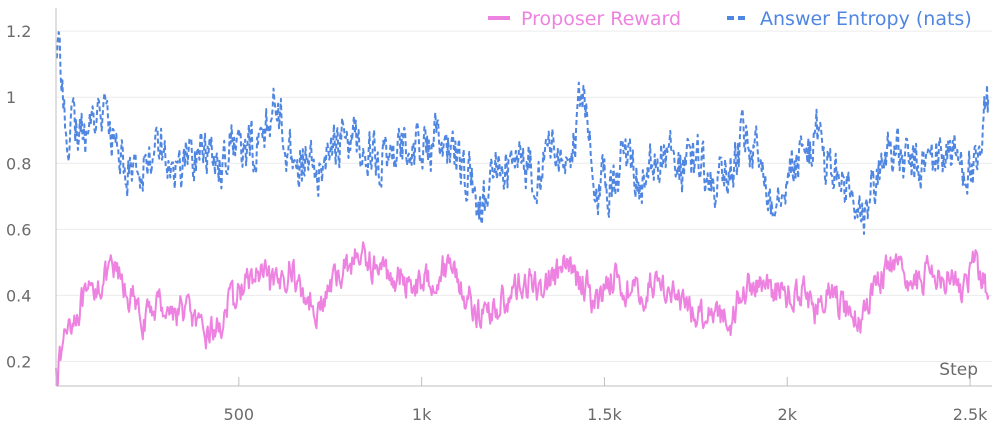 This screenshot has height=432, width=996. I want to click on legend-label: Proposer Reward, so click(601, 19).